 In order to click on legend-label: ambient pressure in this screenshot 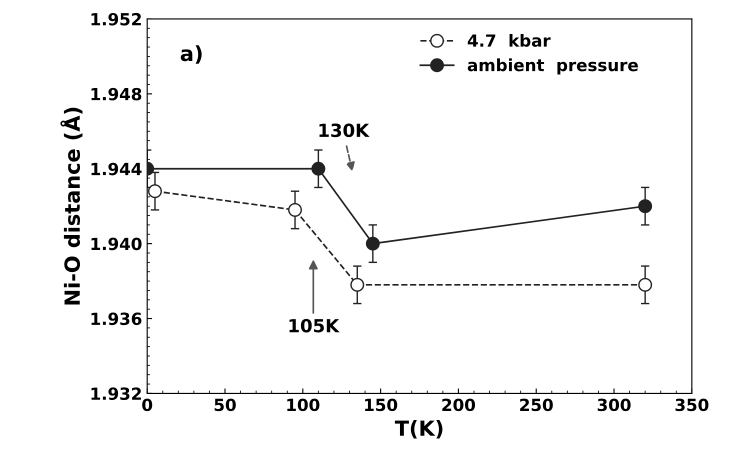, I will do `click(553, 66)`.